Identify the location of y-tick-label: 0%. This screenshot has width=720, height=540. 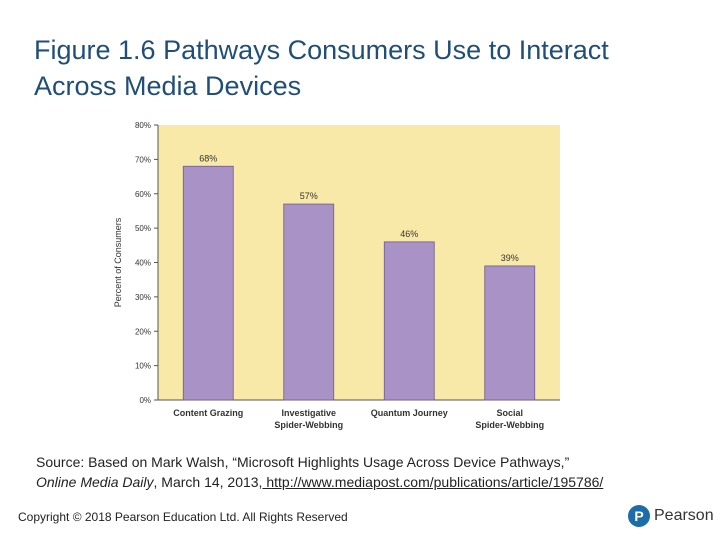
(145, 400).